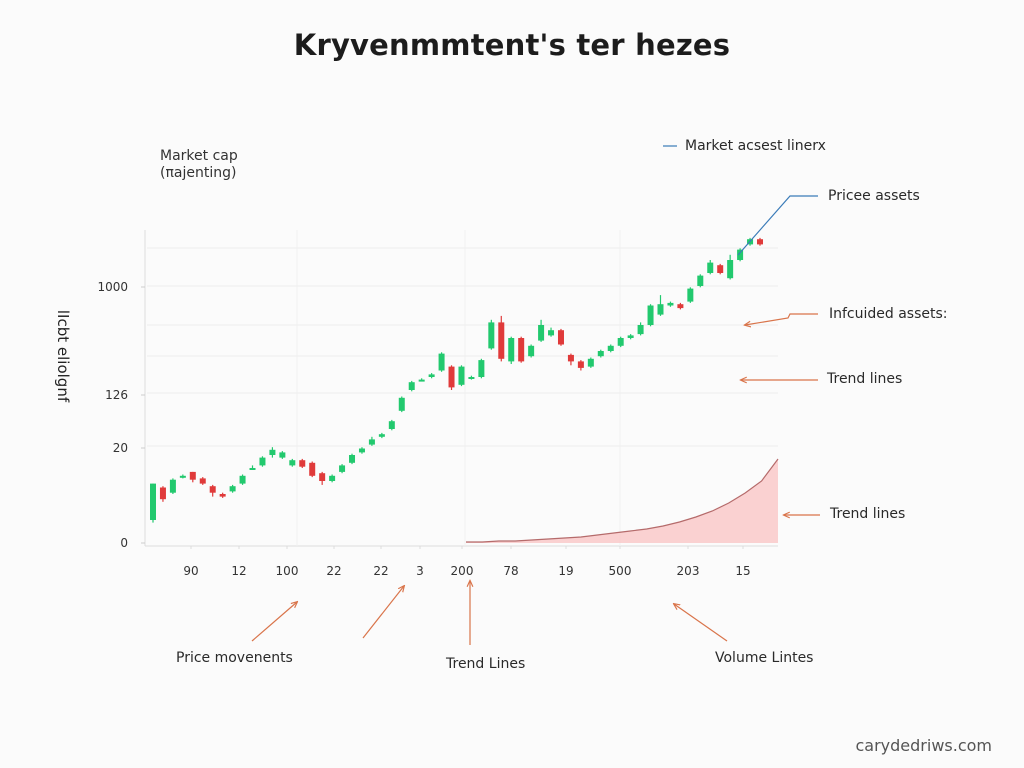  What do you see at coordinates (512, 45) in the screenshot?
I see `chart-title: Kryvenmmtent's ter hezes` at bounding box center [512, 45].